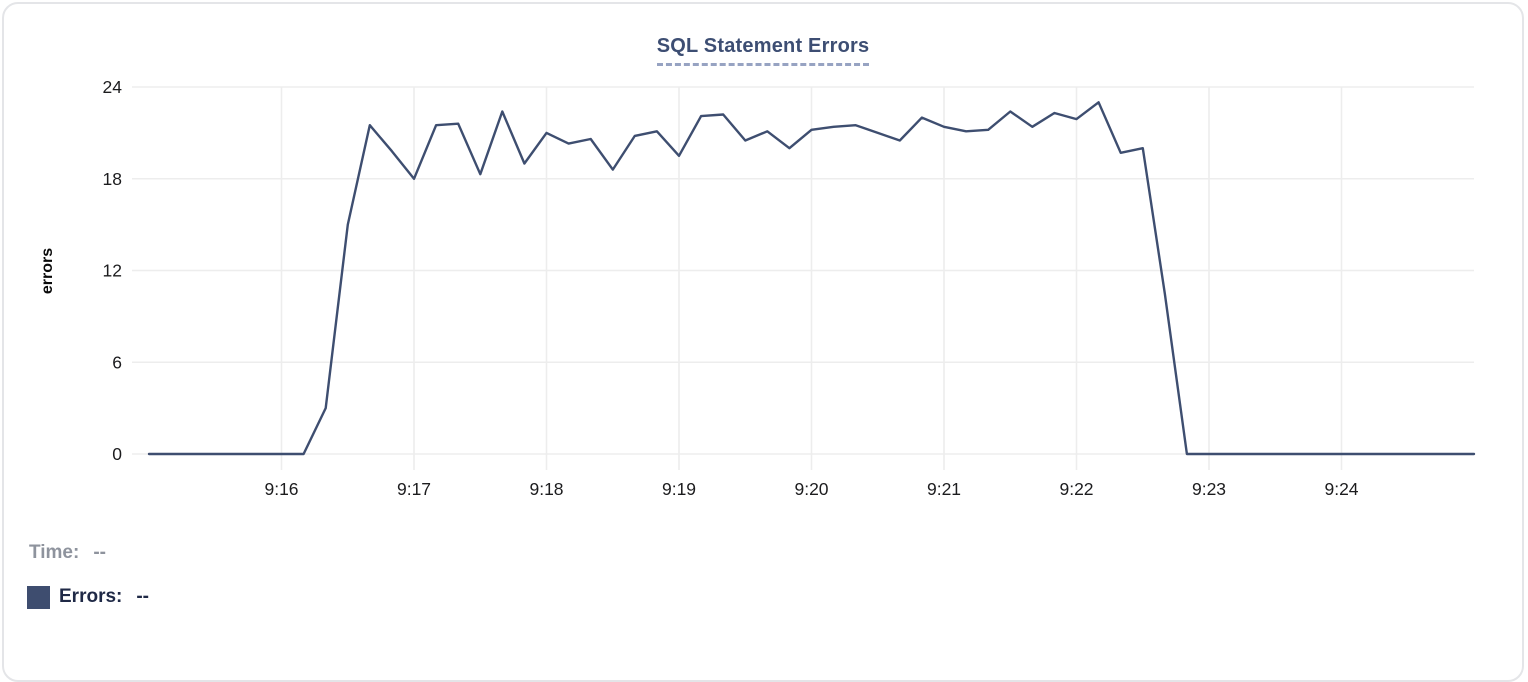 The height and width of the screenshot is (682, 1528). I want to click on x-tick-label: 9:20, so click(811, 489).